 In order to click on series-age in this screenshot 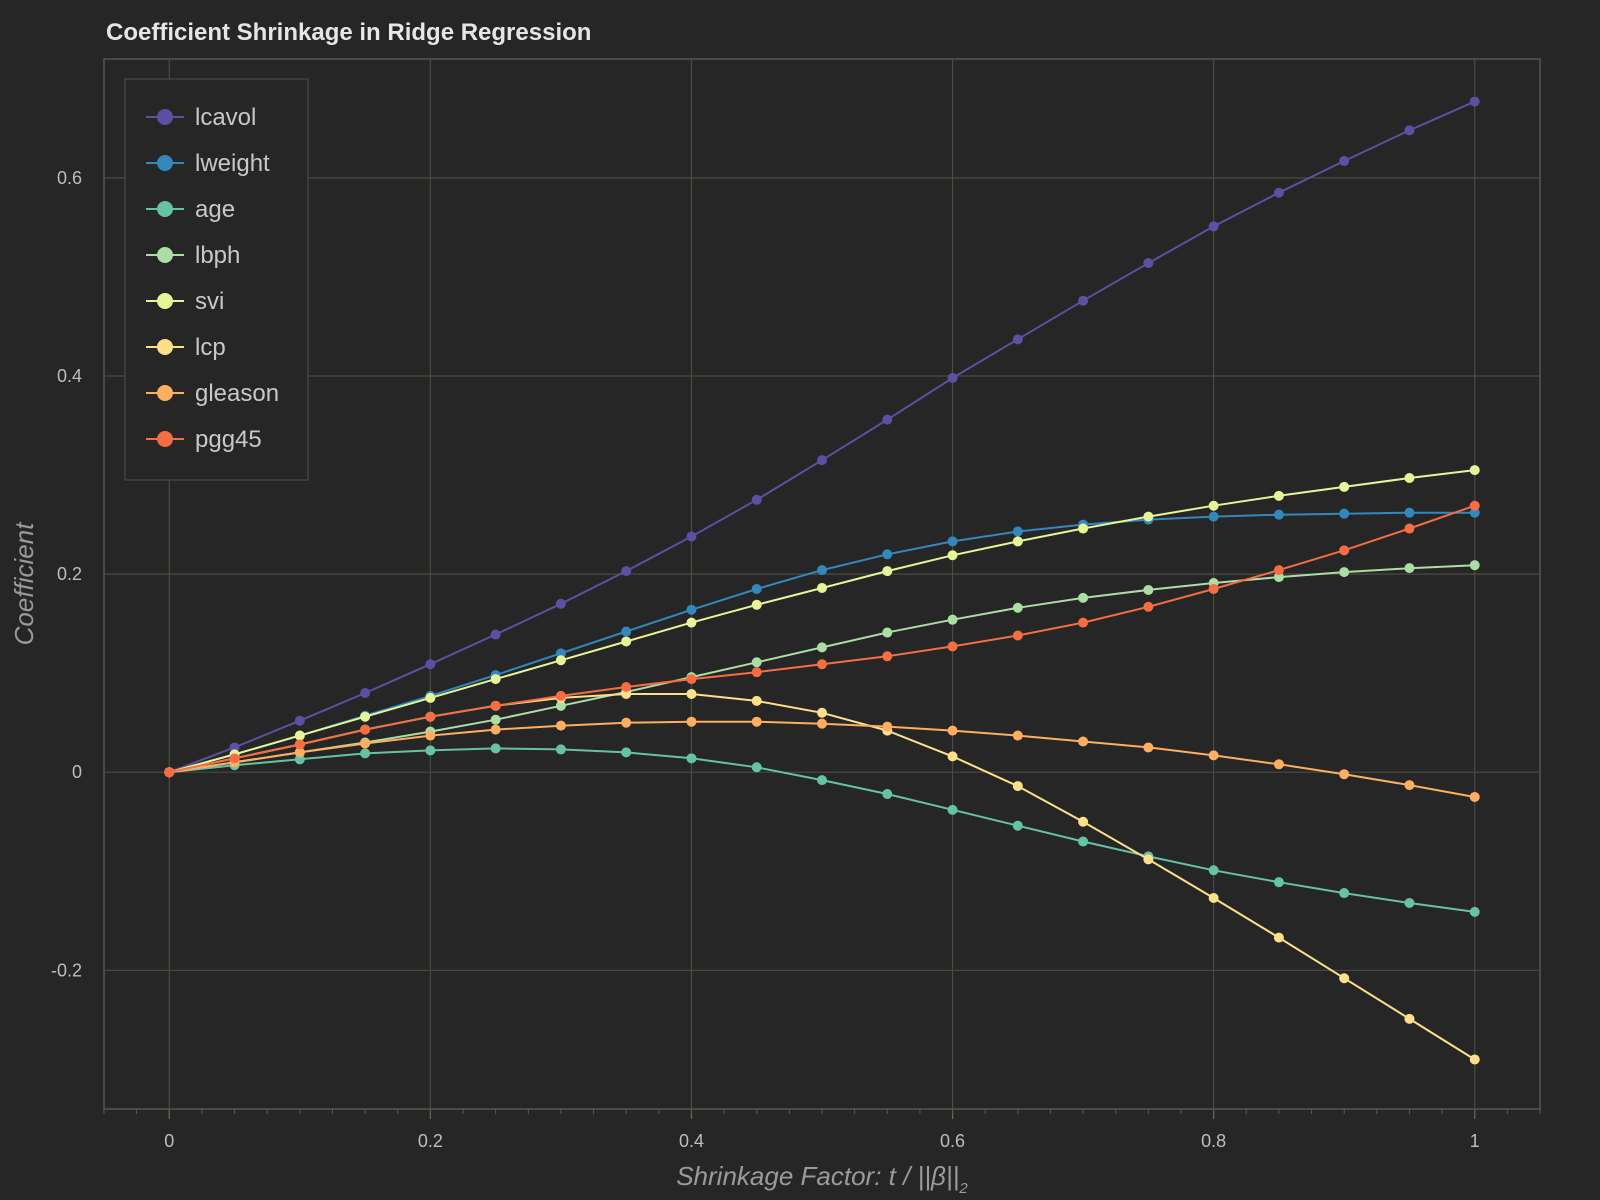, I will do `click(822, 830)`.